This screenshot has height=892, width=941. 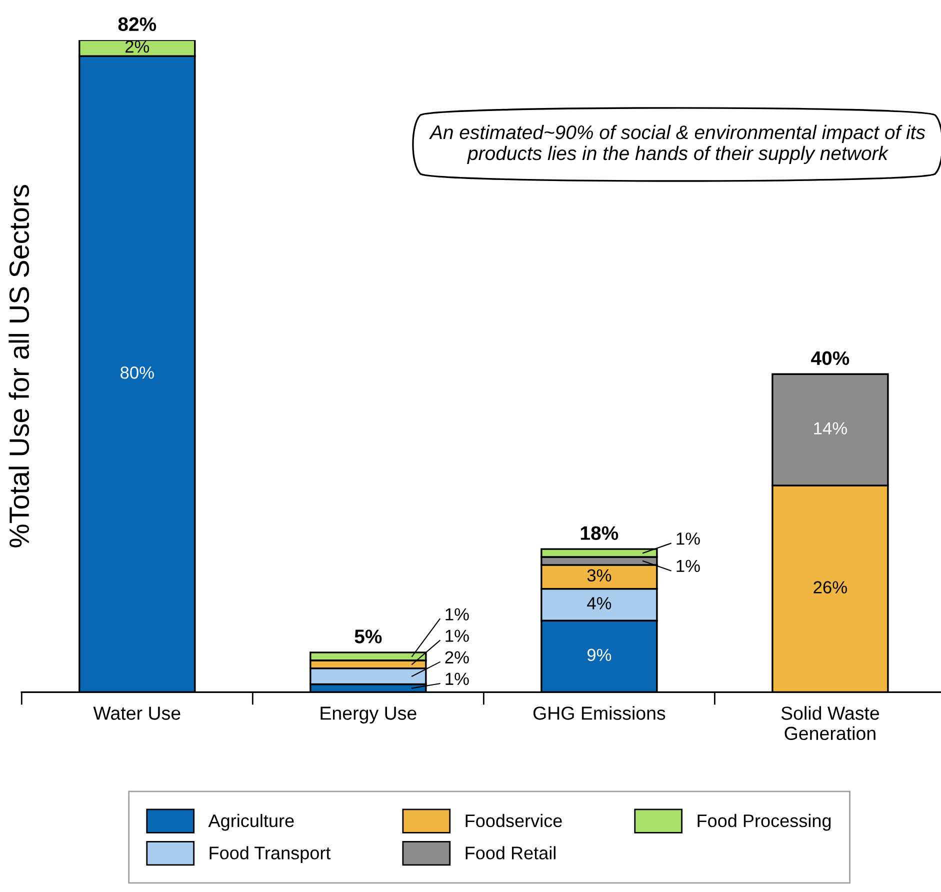 What do you see at coordinates (830, 358) in the screenshot?
I see `total-label: 40%` at bounding box center [830, 358].